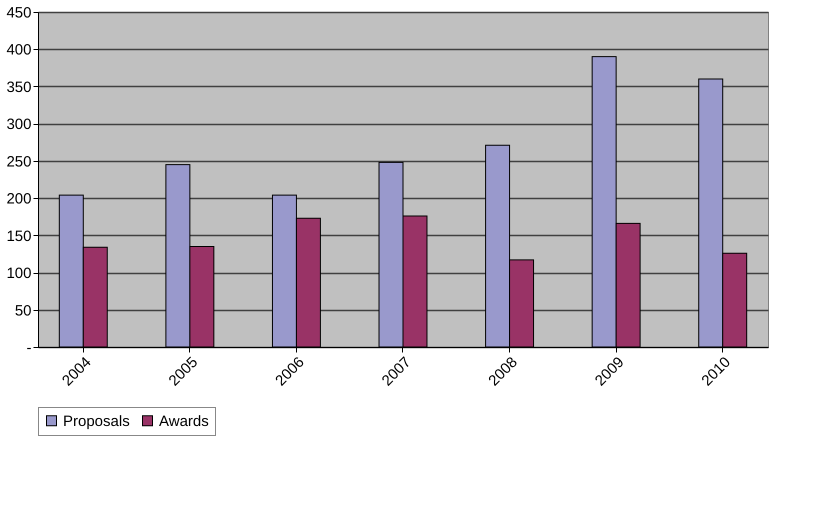 The height and width of the screenshot is (508, 830). I want to click on y-tick-label: 350, so click(19, 87).